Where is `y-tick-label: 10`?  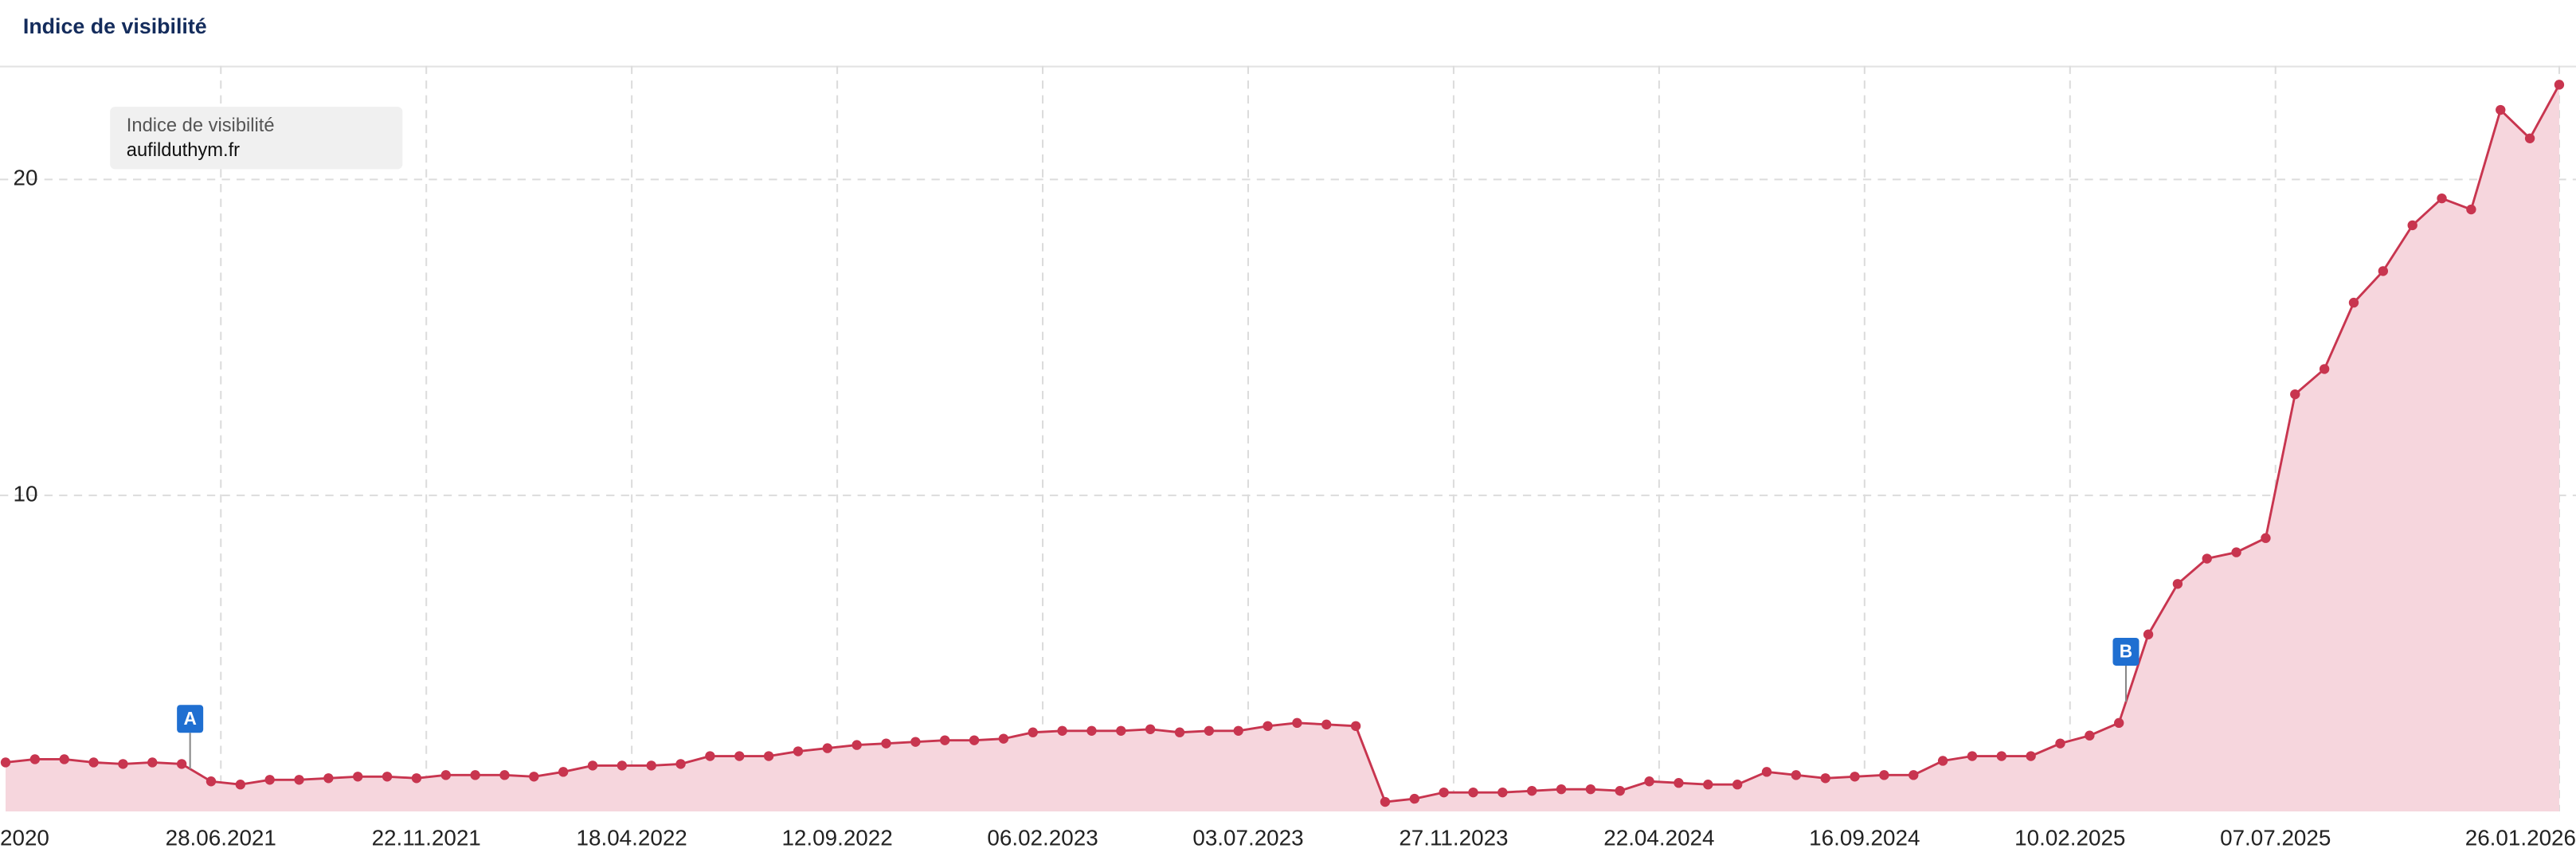 y-tick-label: 10 is located at coordinates (26, 494).